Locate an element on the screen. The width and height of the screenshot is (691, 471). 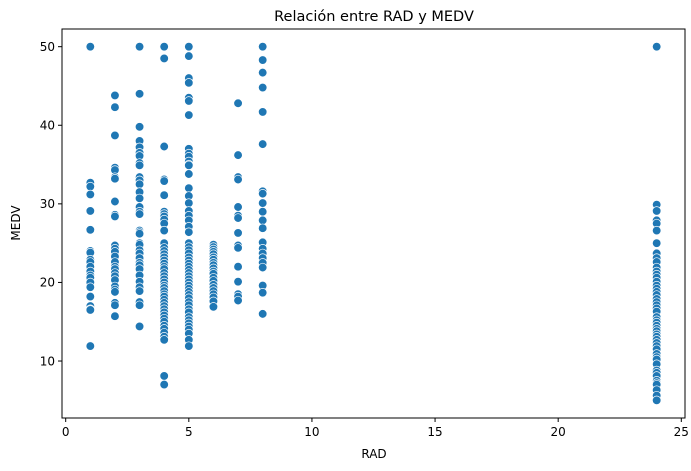
y-axis-ticks: 10 20 30 40 50 is located at coordinates (51, 204).